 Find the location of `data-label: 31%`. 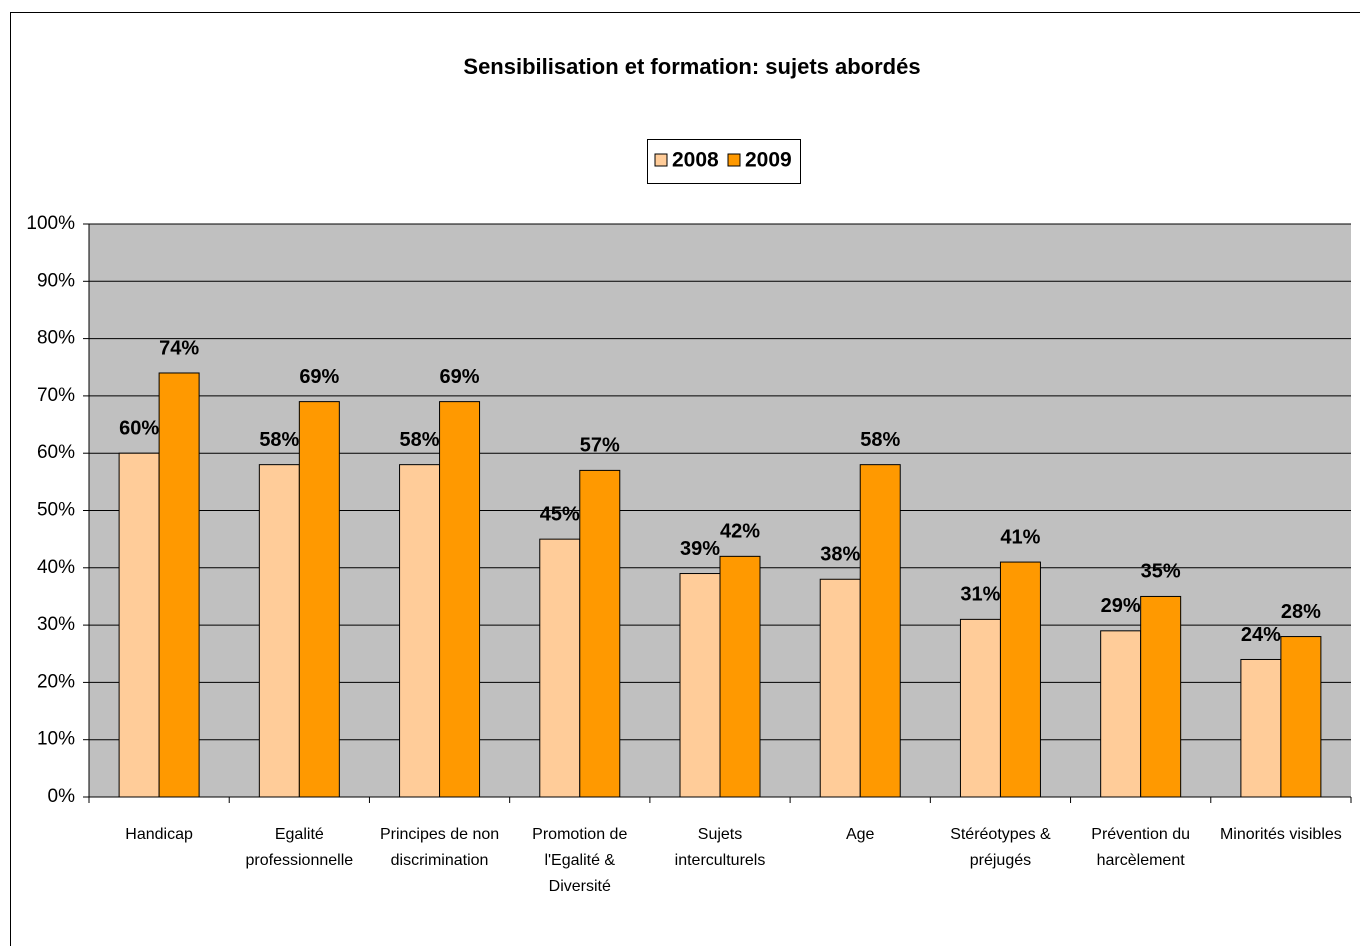

data-label: 31% is located at coordinates (980, 595).